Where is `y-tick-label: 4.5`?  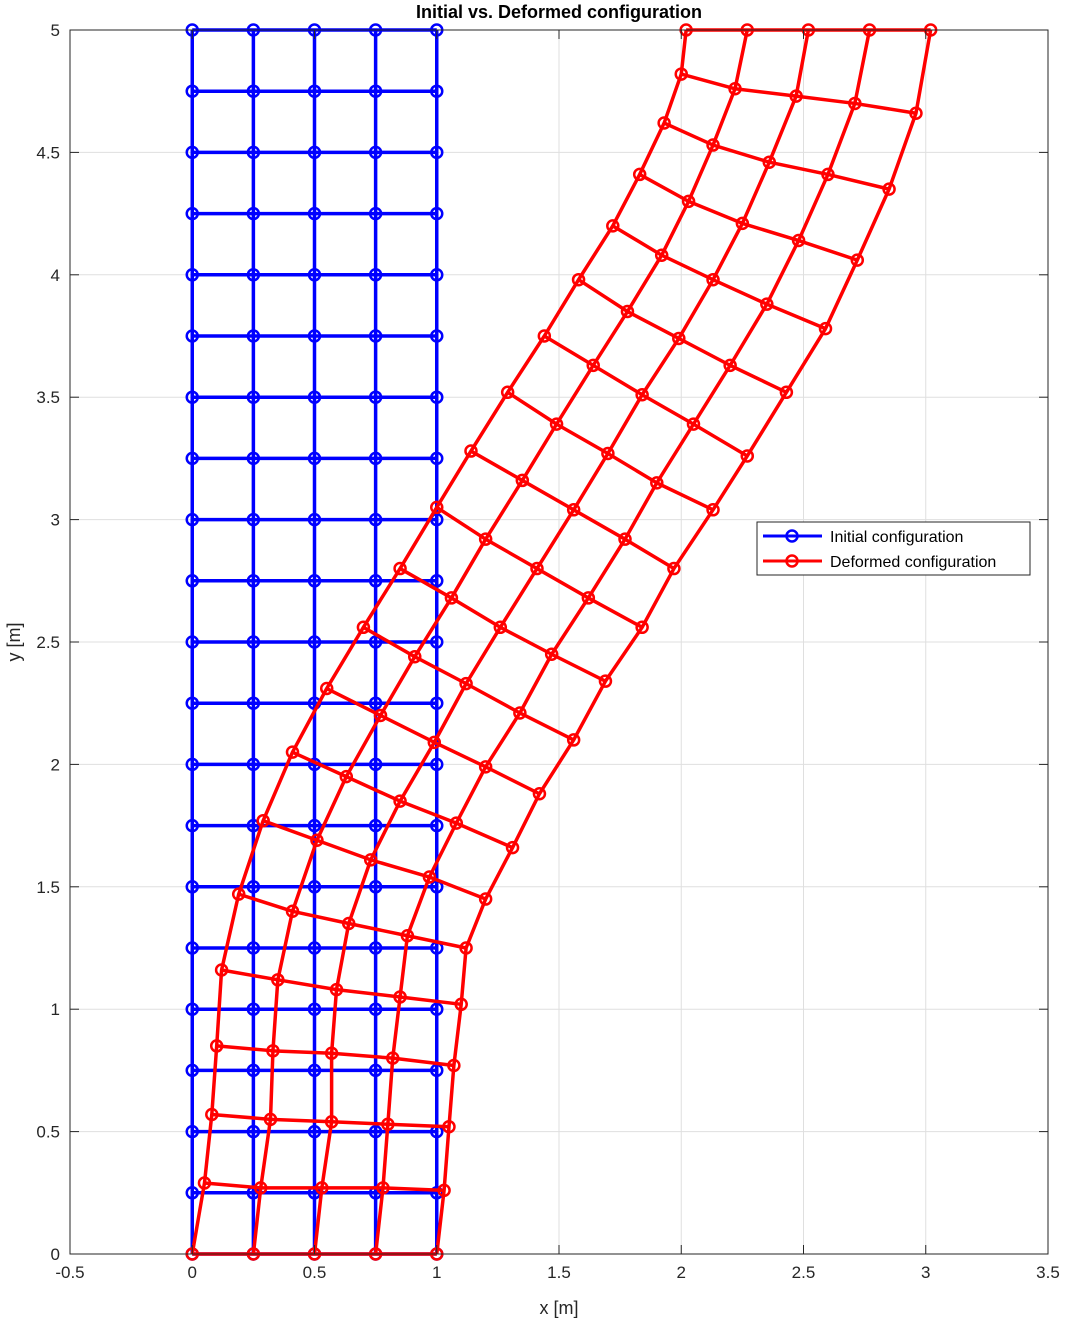 y-tick-label: 4.5 is located at coordinates (48, 152).